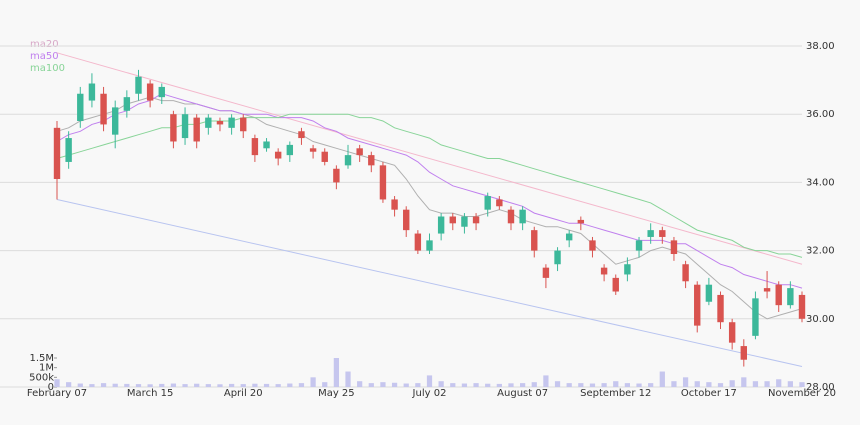 This screenshot has width=860, height=425. I want to click on x-tick-label: September 12, so click(615, 393).